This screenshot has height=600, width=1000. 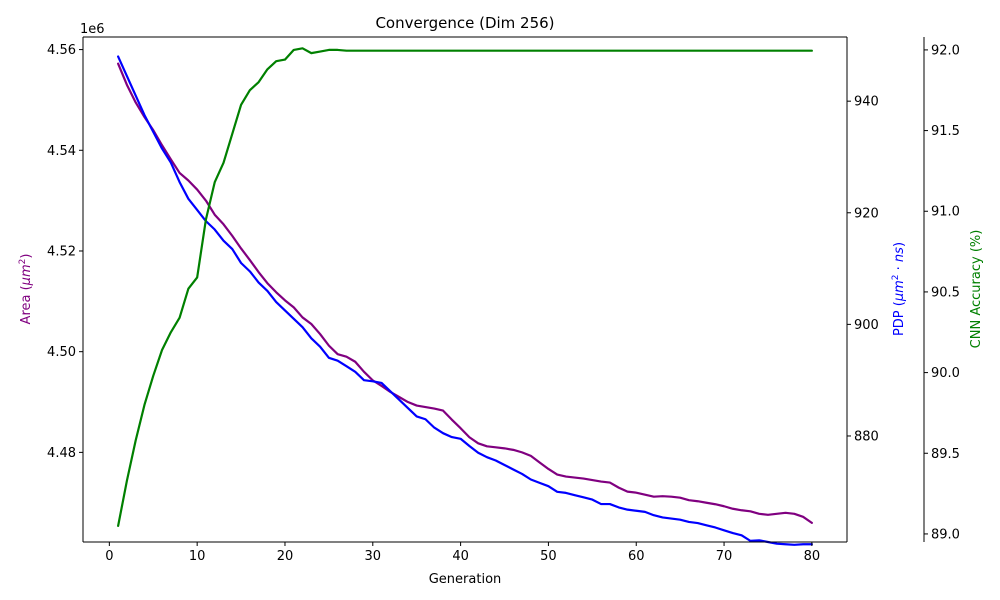 I want to click on x-axis-label: Generation, so click(x=465, y=579).